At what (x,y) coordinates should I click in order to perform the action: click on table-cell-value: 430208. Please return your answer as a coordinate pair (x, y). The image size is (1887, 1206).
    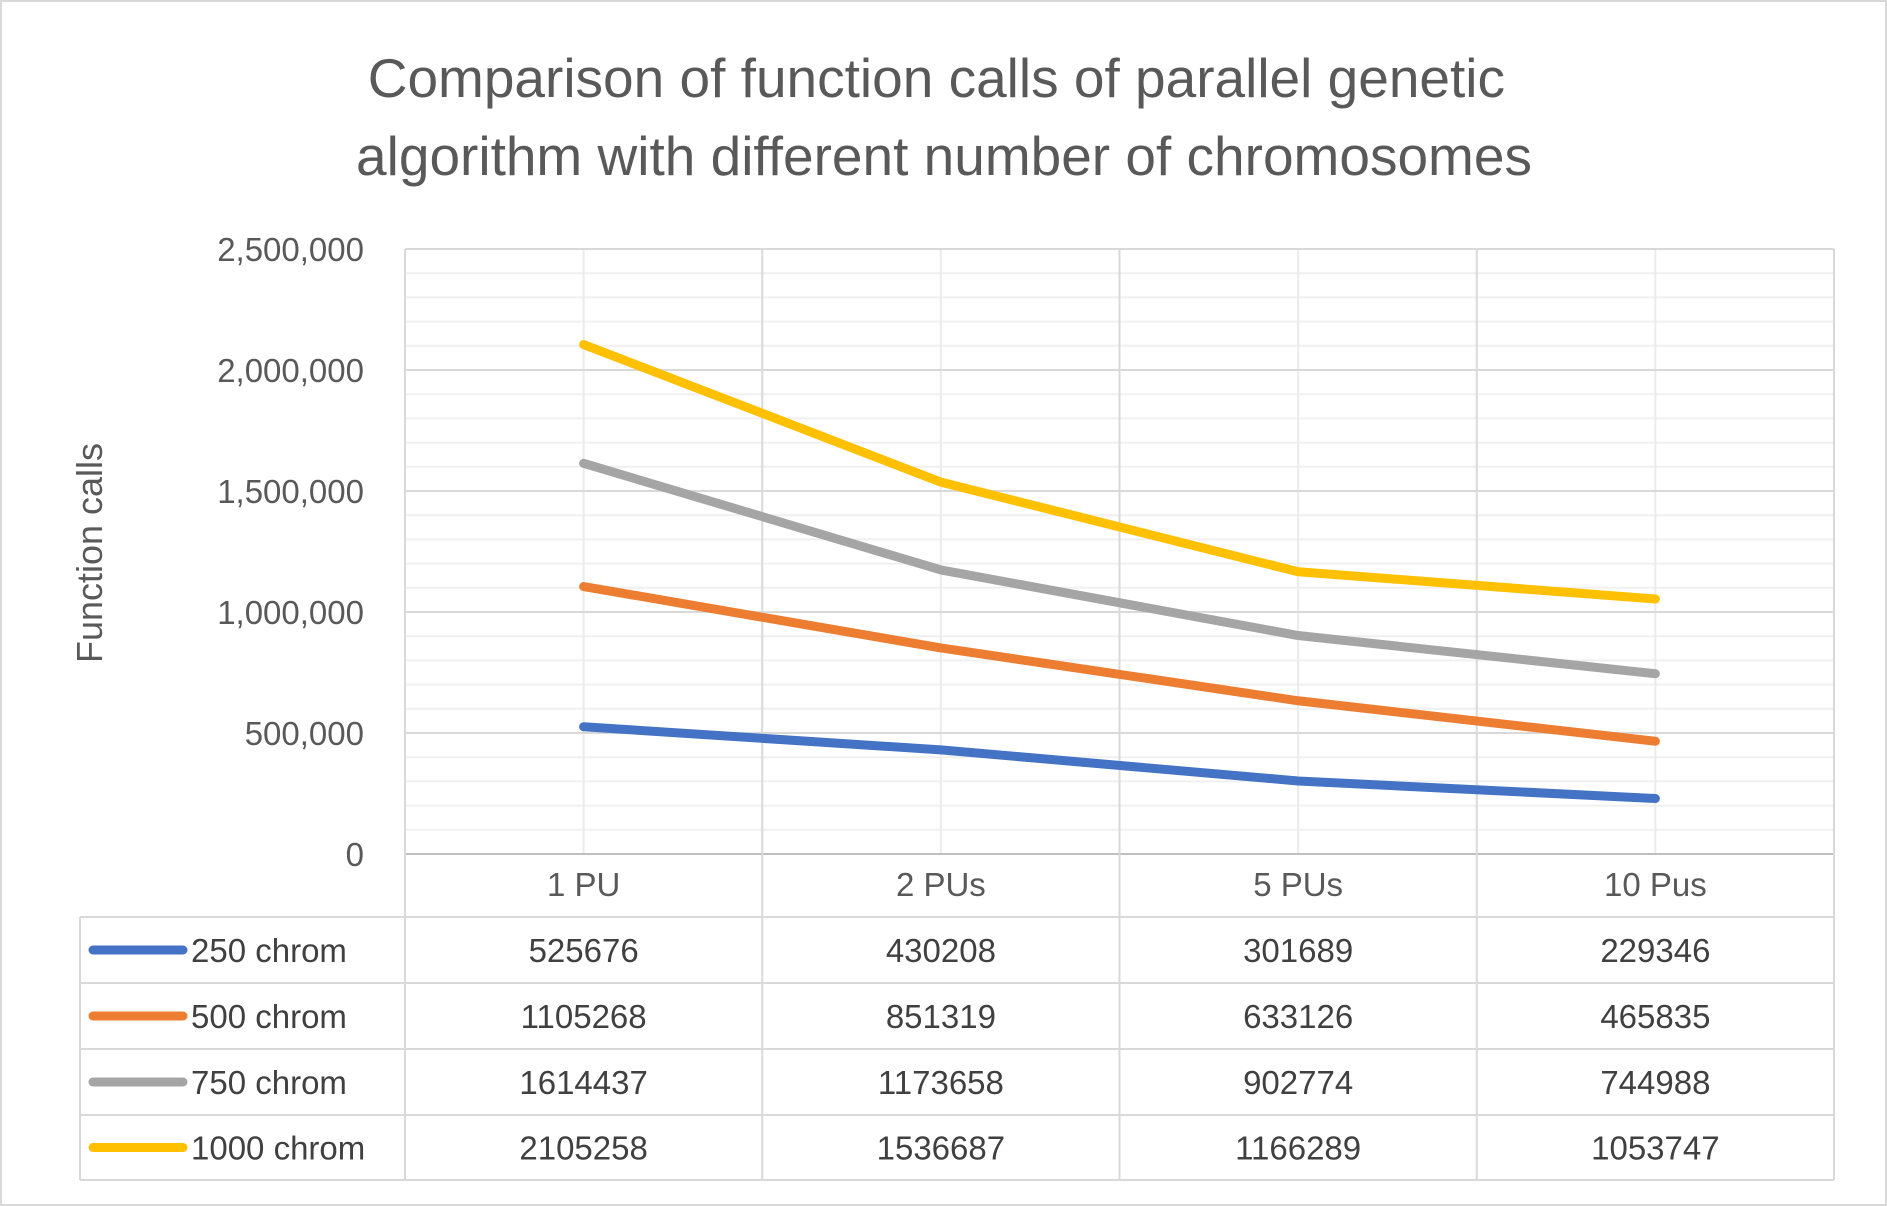
    Looking at the image, I should click on (941, 950).